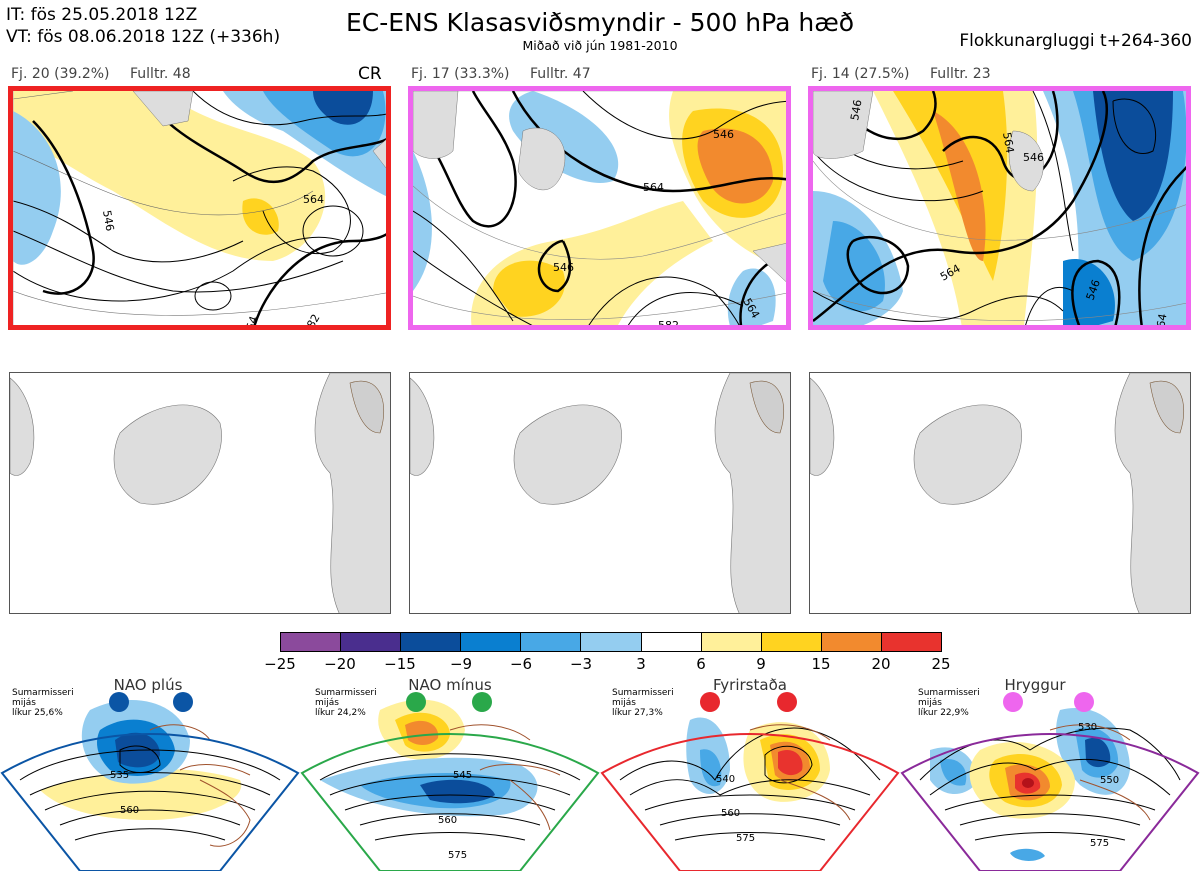 This screenshot has height=871, width=1200. I want to click on cluster-1-representative: Fulltr. 48, so click(160, 74).